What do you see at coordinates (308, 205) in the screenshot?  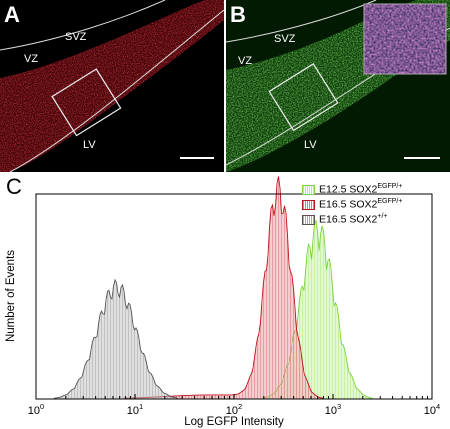 I see `legend-swatch-red` at bounding box center [308, 205].